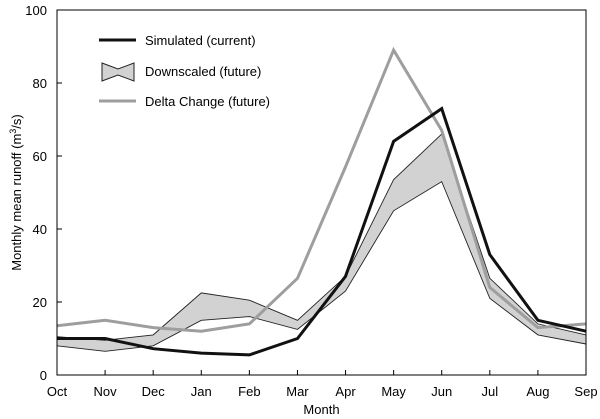  What do you see at coordinates (441, 391) in the screenshot?
I see `x-tick-label-jun: Jun` at bounding box center [441, 391].